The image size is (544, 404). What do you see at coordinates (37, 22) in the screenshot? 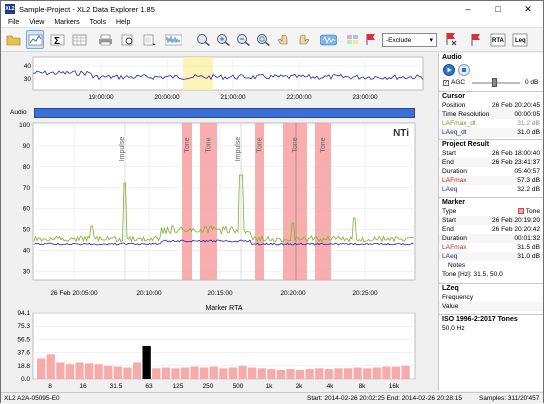
I see `menu-view: View` at bounding box center [37, 22].